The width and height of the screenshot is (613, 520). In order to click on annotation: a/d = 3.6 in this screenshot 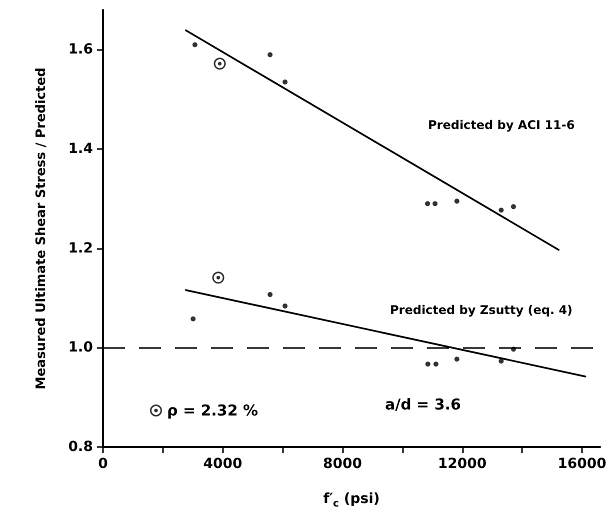, I will do `click(423, 405)`.